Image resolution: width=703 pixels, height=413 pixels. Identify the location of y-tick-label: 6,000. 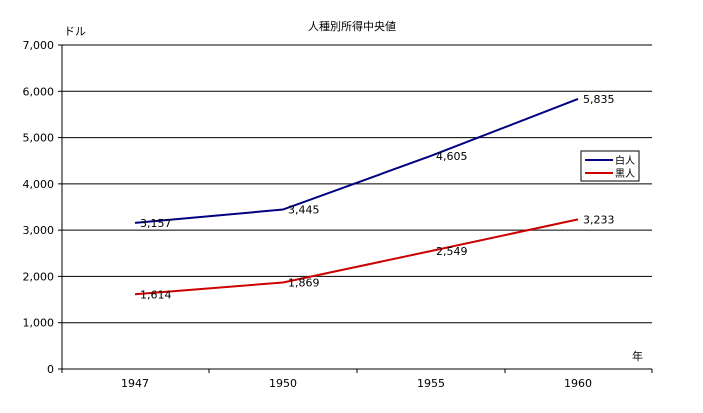
(39, 91).